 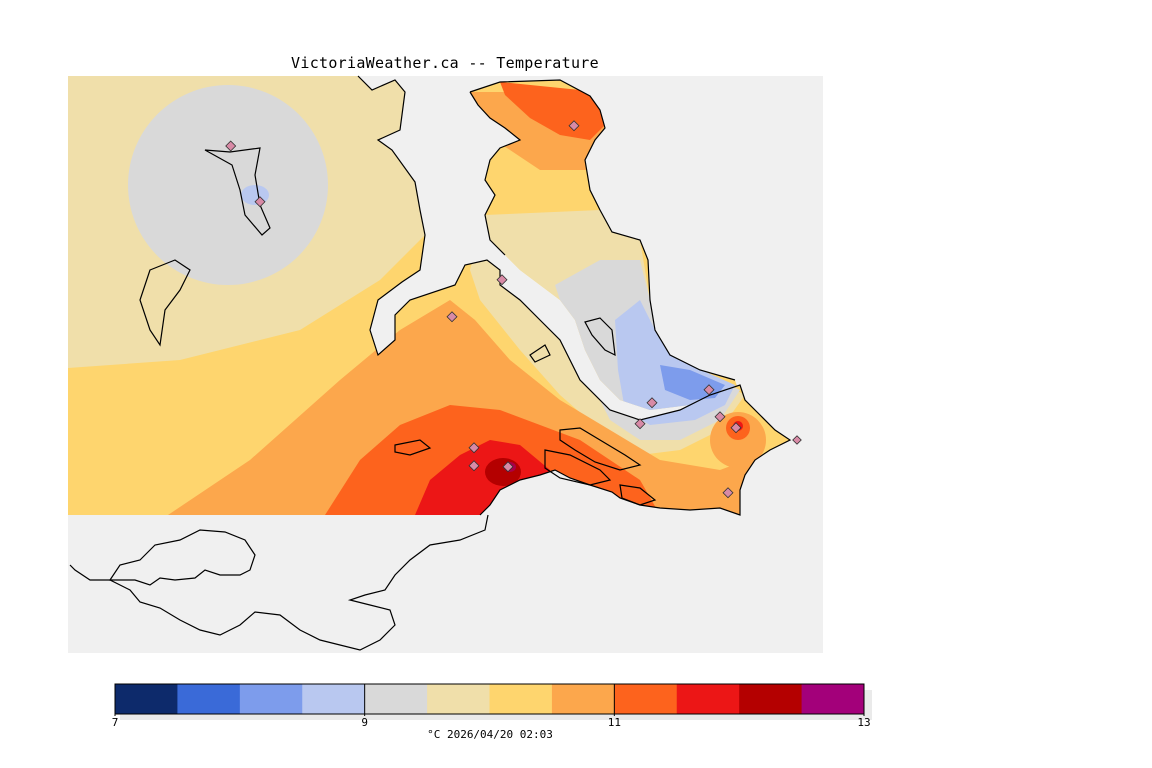 What do you see at coordinates (863, 722) in the screenshot?
I see `legend-tick-label: 13` at bounding box center [863, 722].